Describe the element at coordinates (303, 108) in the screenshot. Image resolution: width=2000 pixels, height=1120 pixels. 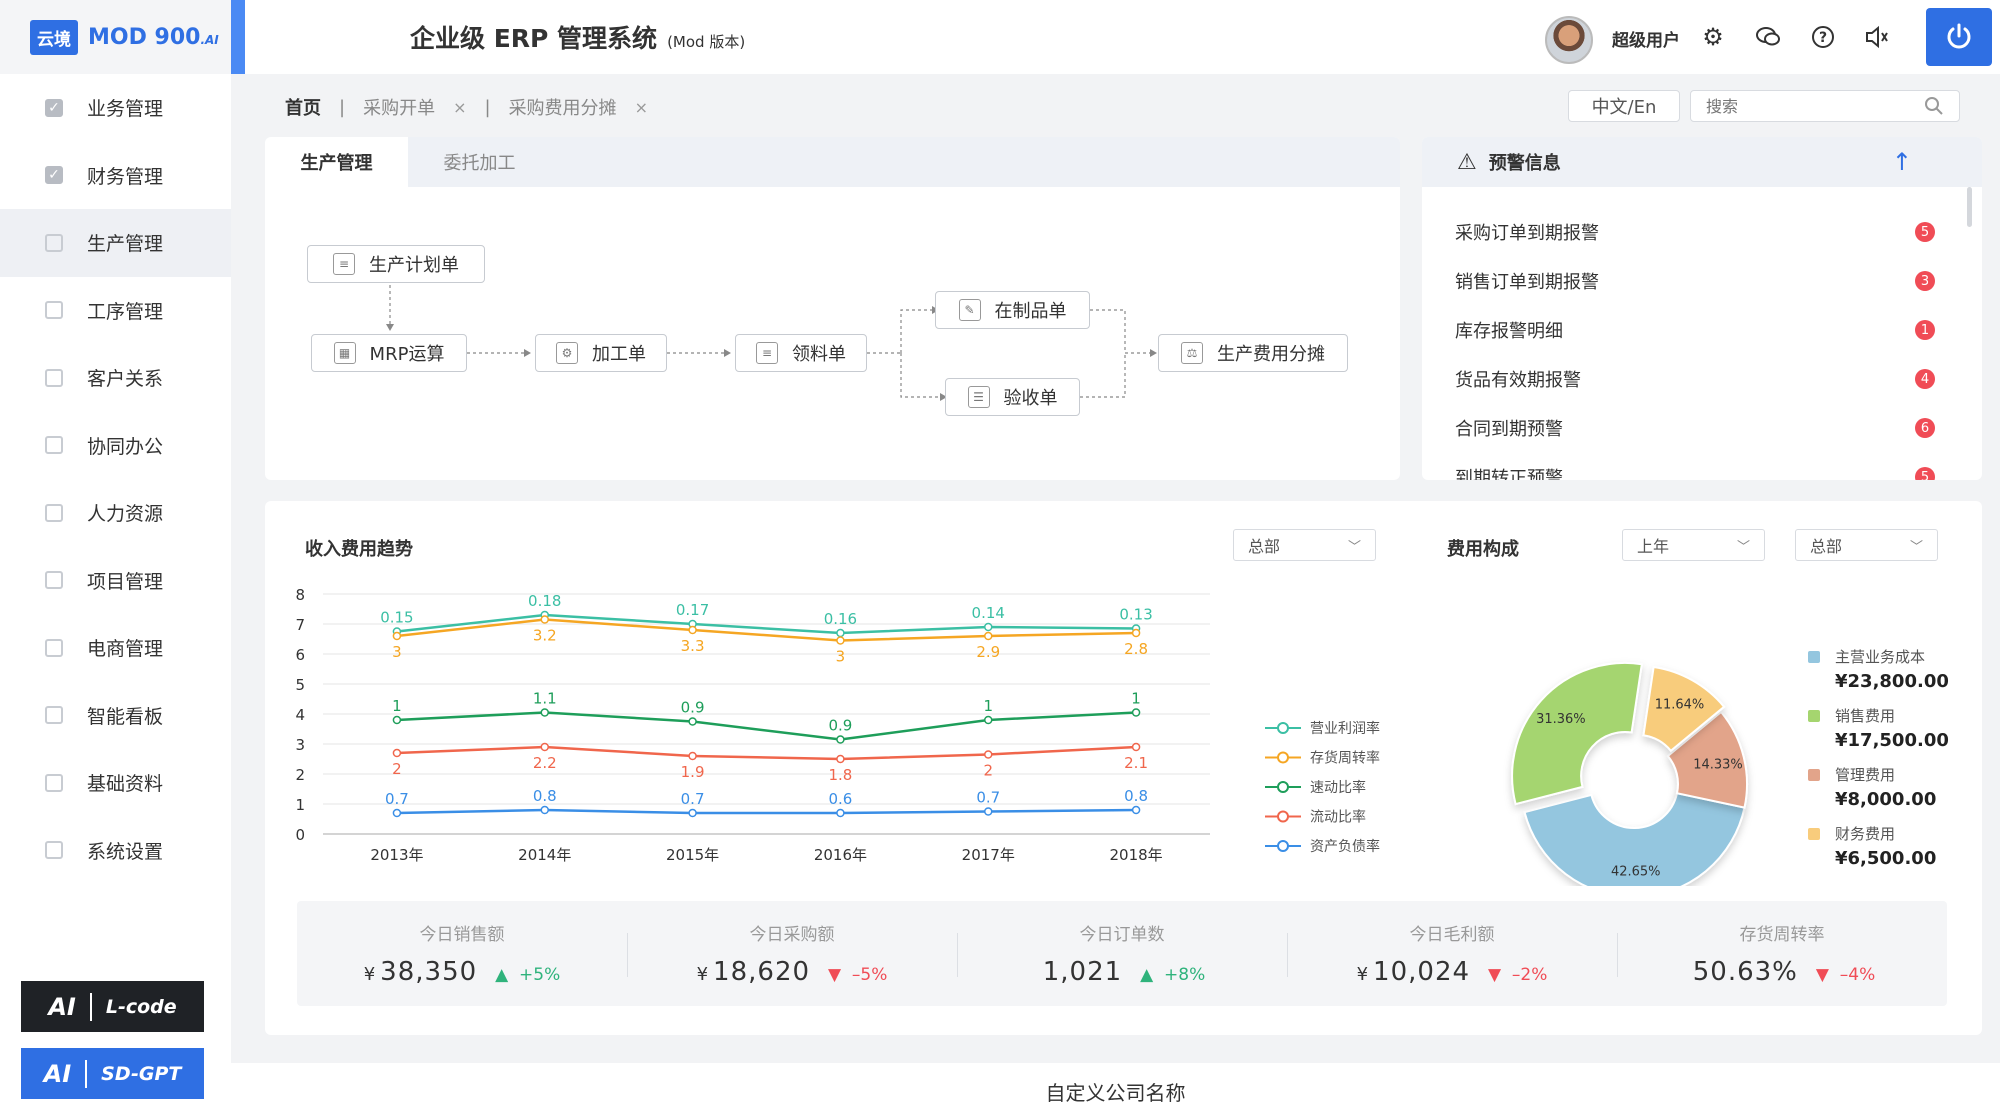
I see `tab-home: 首页` at that location.